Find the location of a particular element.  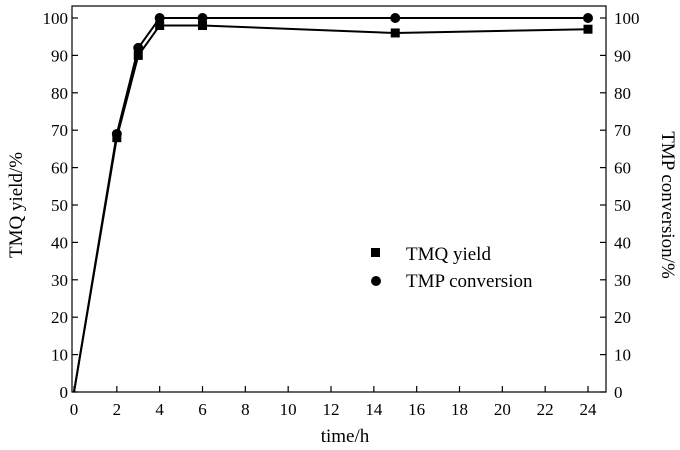

x-axis-ticks: 0 2 4 6 8 10 12 14 16 18 20 22 24 is located at coordinates (333, 402).